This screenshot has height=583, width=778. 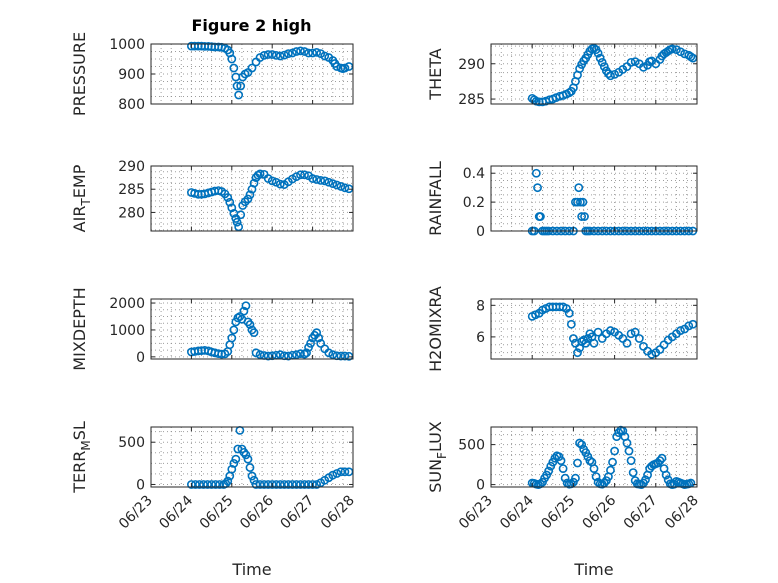 What do you see at coordinates (86, 445) in the screenshot?
I see `y-axis-label-subscript: M` at bounding box center [86, 445].